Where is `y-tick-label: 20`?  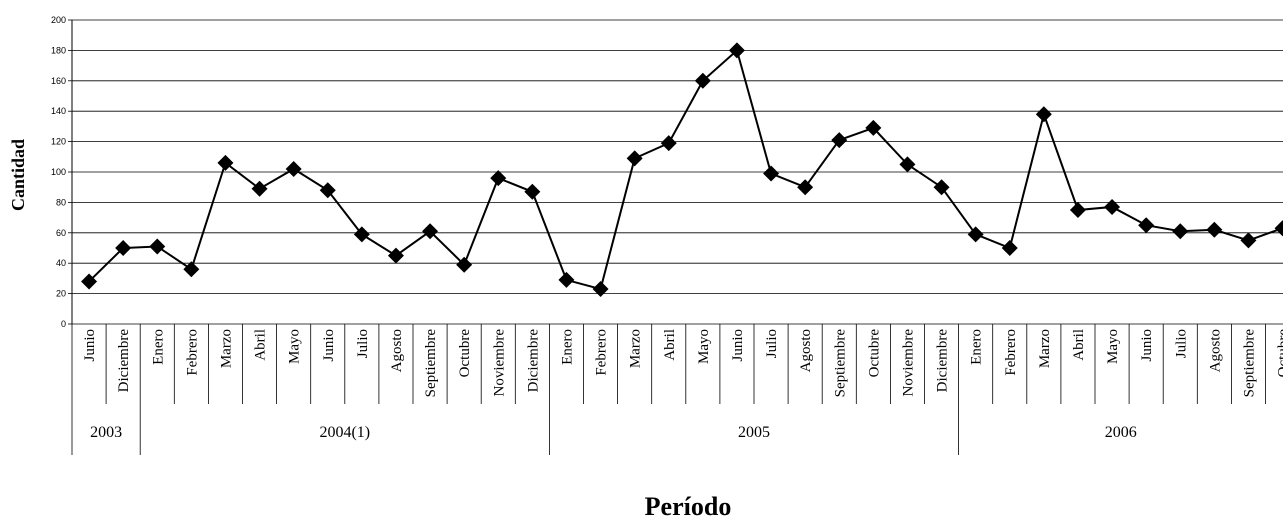 y-tick-label: 20 is located at coordinates (61, 294).